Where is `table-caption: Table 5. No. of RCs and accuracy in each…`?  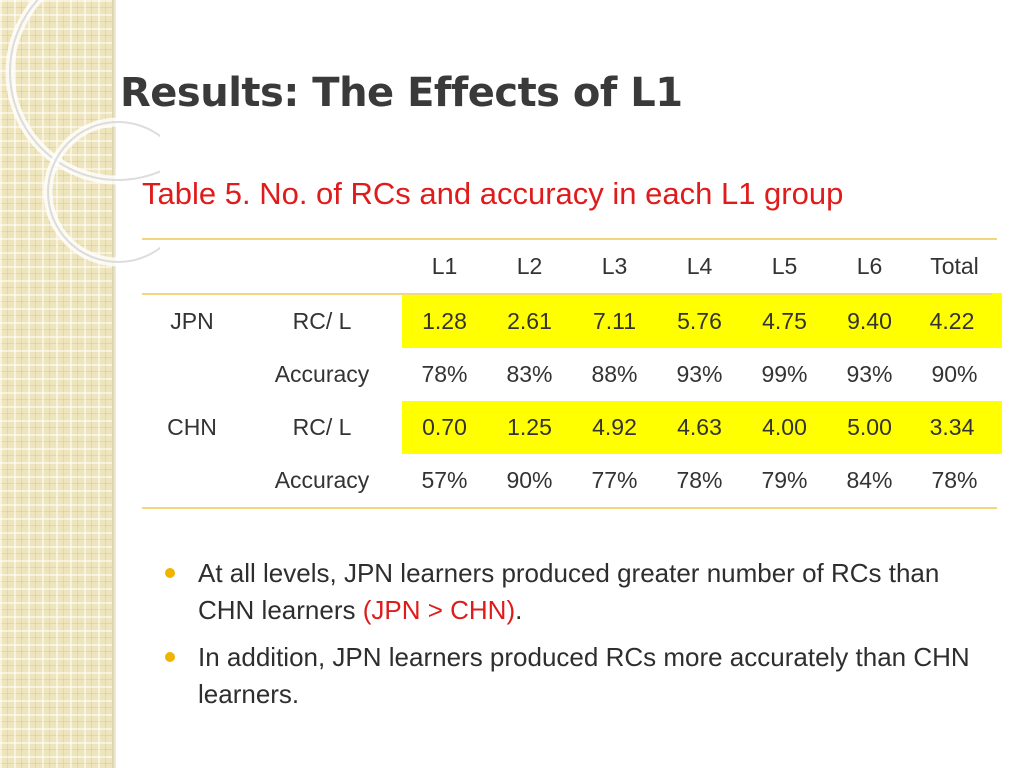 table-caption: Table 5. No. of RCs and accuracy in each… is located at coordinates (493, 193).